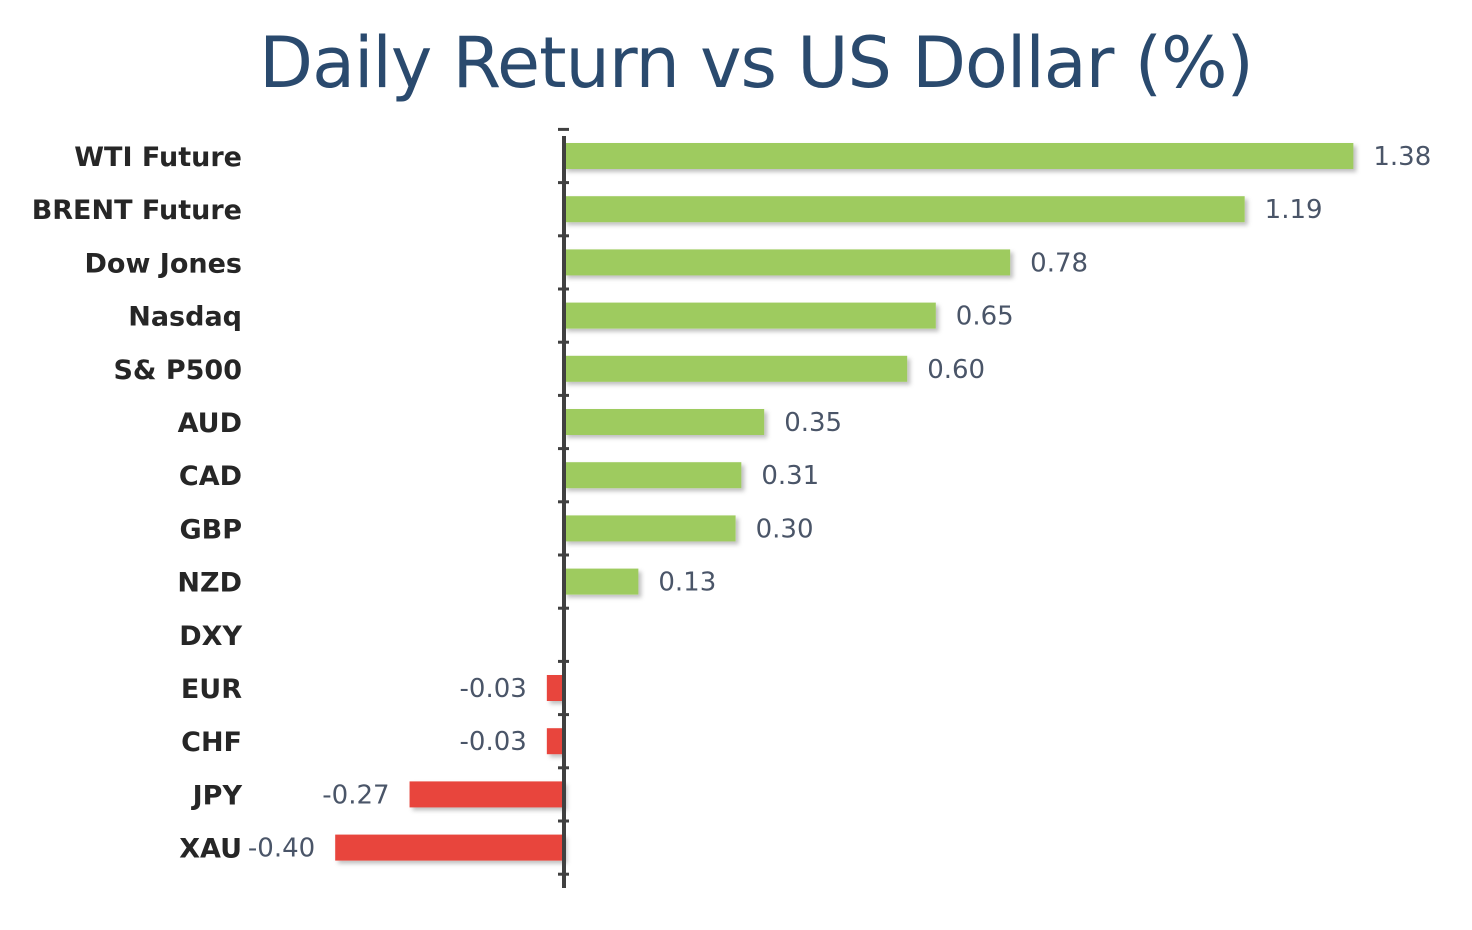  Describe the element at coordinates (985, 317) in the screenshot. I see `value-label: 0.65` at that location.